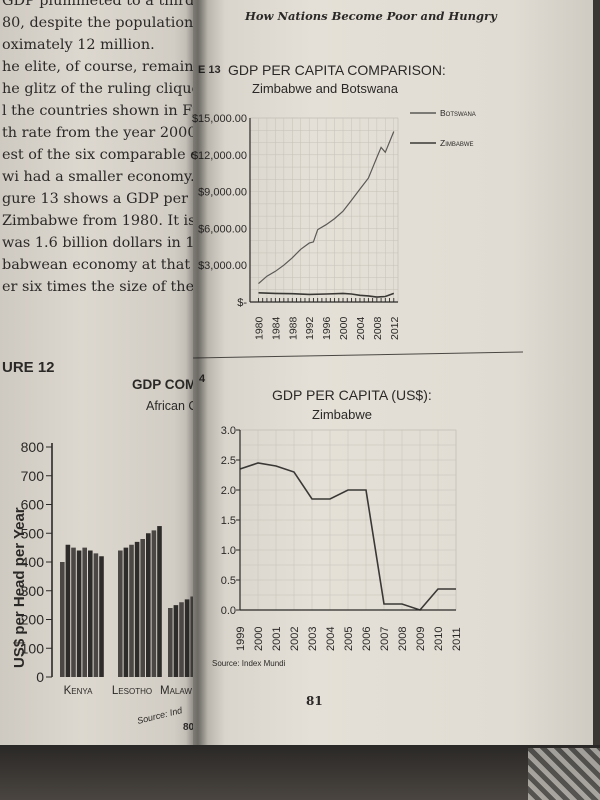 Image resolution: width=600 pixels, height=800 pixels. I want to click on y-tick-label: $15,000.00, so click(219, 119).